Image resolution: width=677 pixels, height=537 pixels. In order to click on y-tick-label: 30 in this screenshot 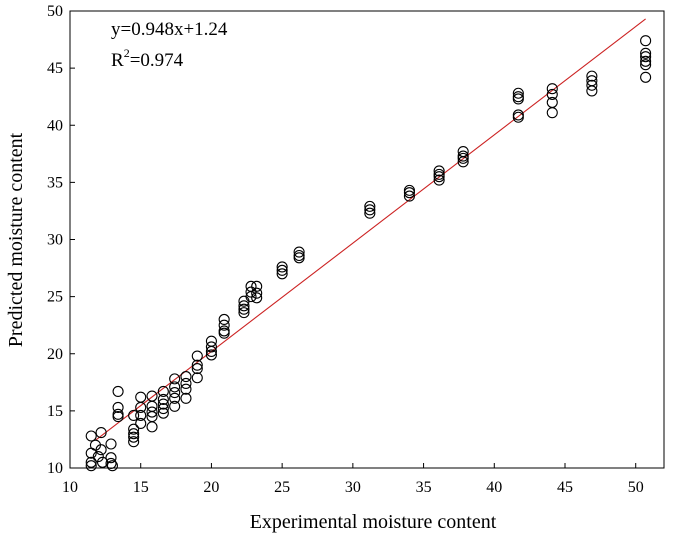, I will do `click(55, 240)`.